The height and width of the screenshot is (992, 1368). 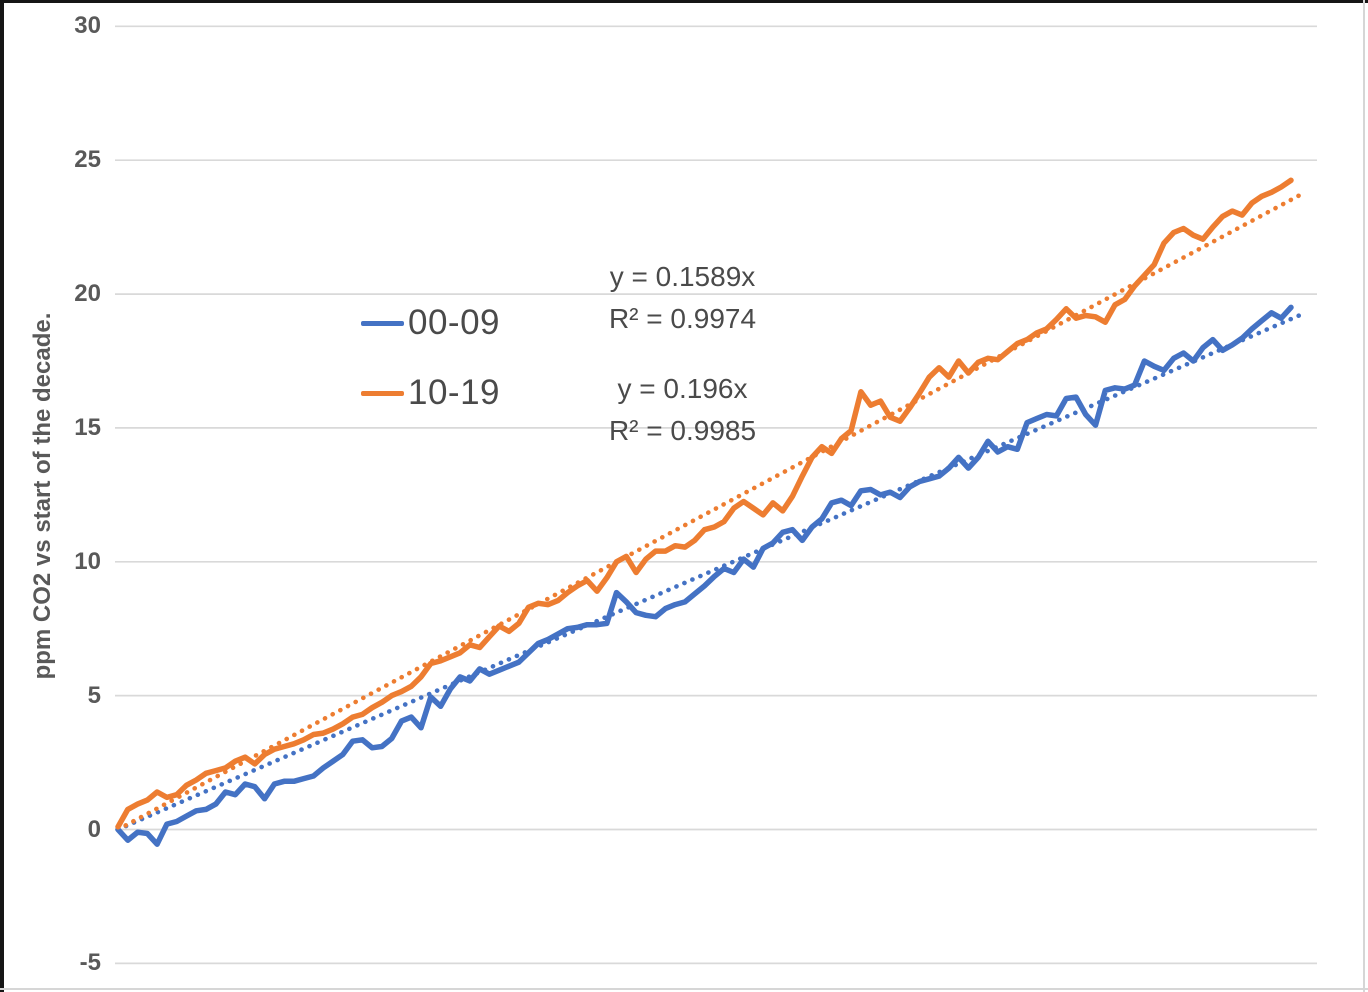 What do you see at coordinates (87, 561) in the screenshot?
I see `y-tick-label: 10` at bounding box center [87, 561].